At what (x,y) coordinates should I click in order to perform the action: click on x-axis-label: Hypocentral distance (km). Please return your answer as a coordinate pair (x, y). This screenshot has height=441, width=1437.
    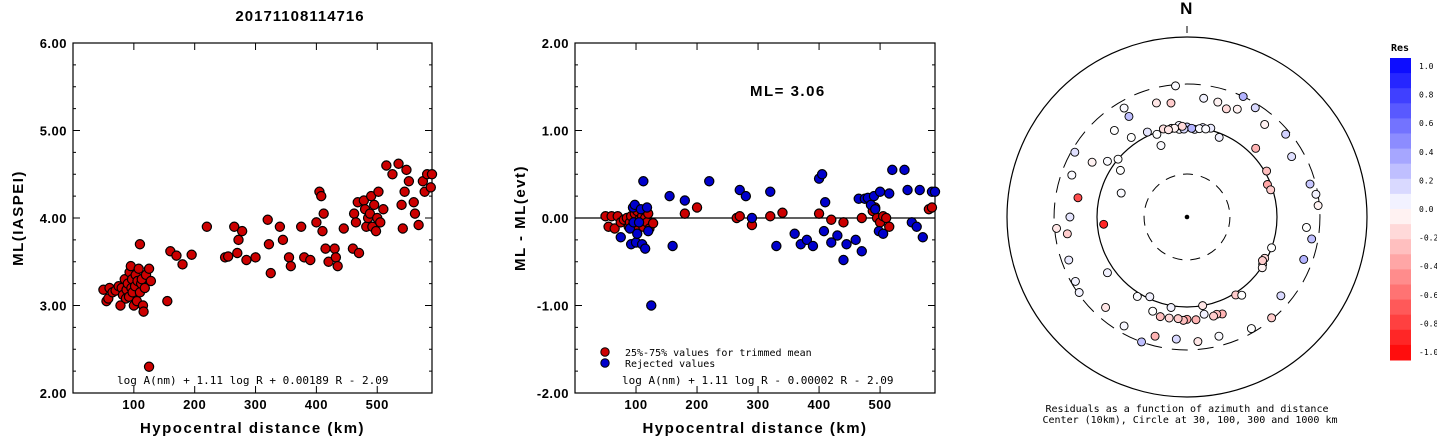
    Looking at the image, I should click on (252, 428).